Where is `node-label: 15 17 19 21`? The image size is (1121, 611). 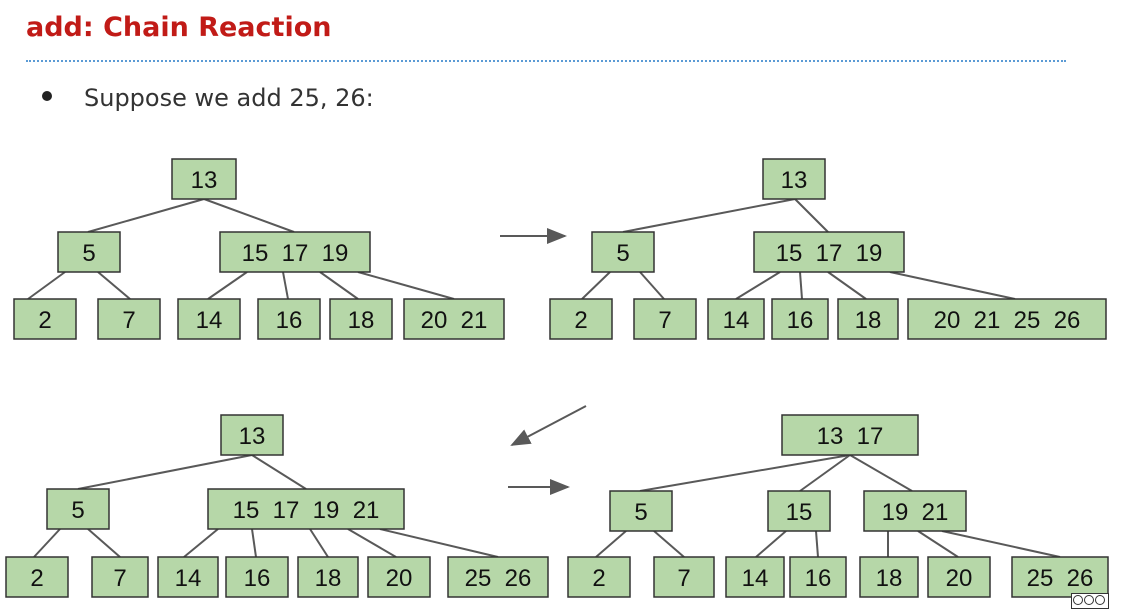 node-label: 15 17 19 21 is located at coordinates (306, 510).